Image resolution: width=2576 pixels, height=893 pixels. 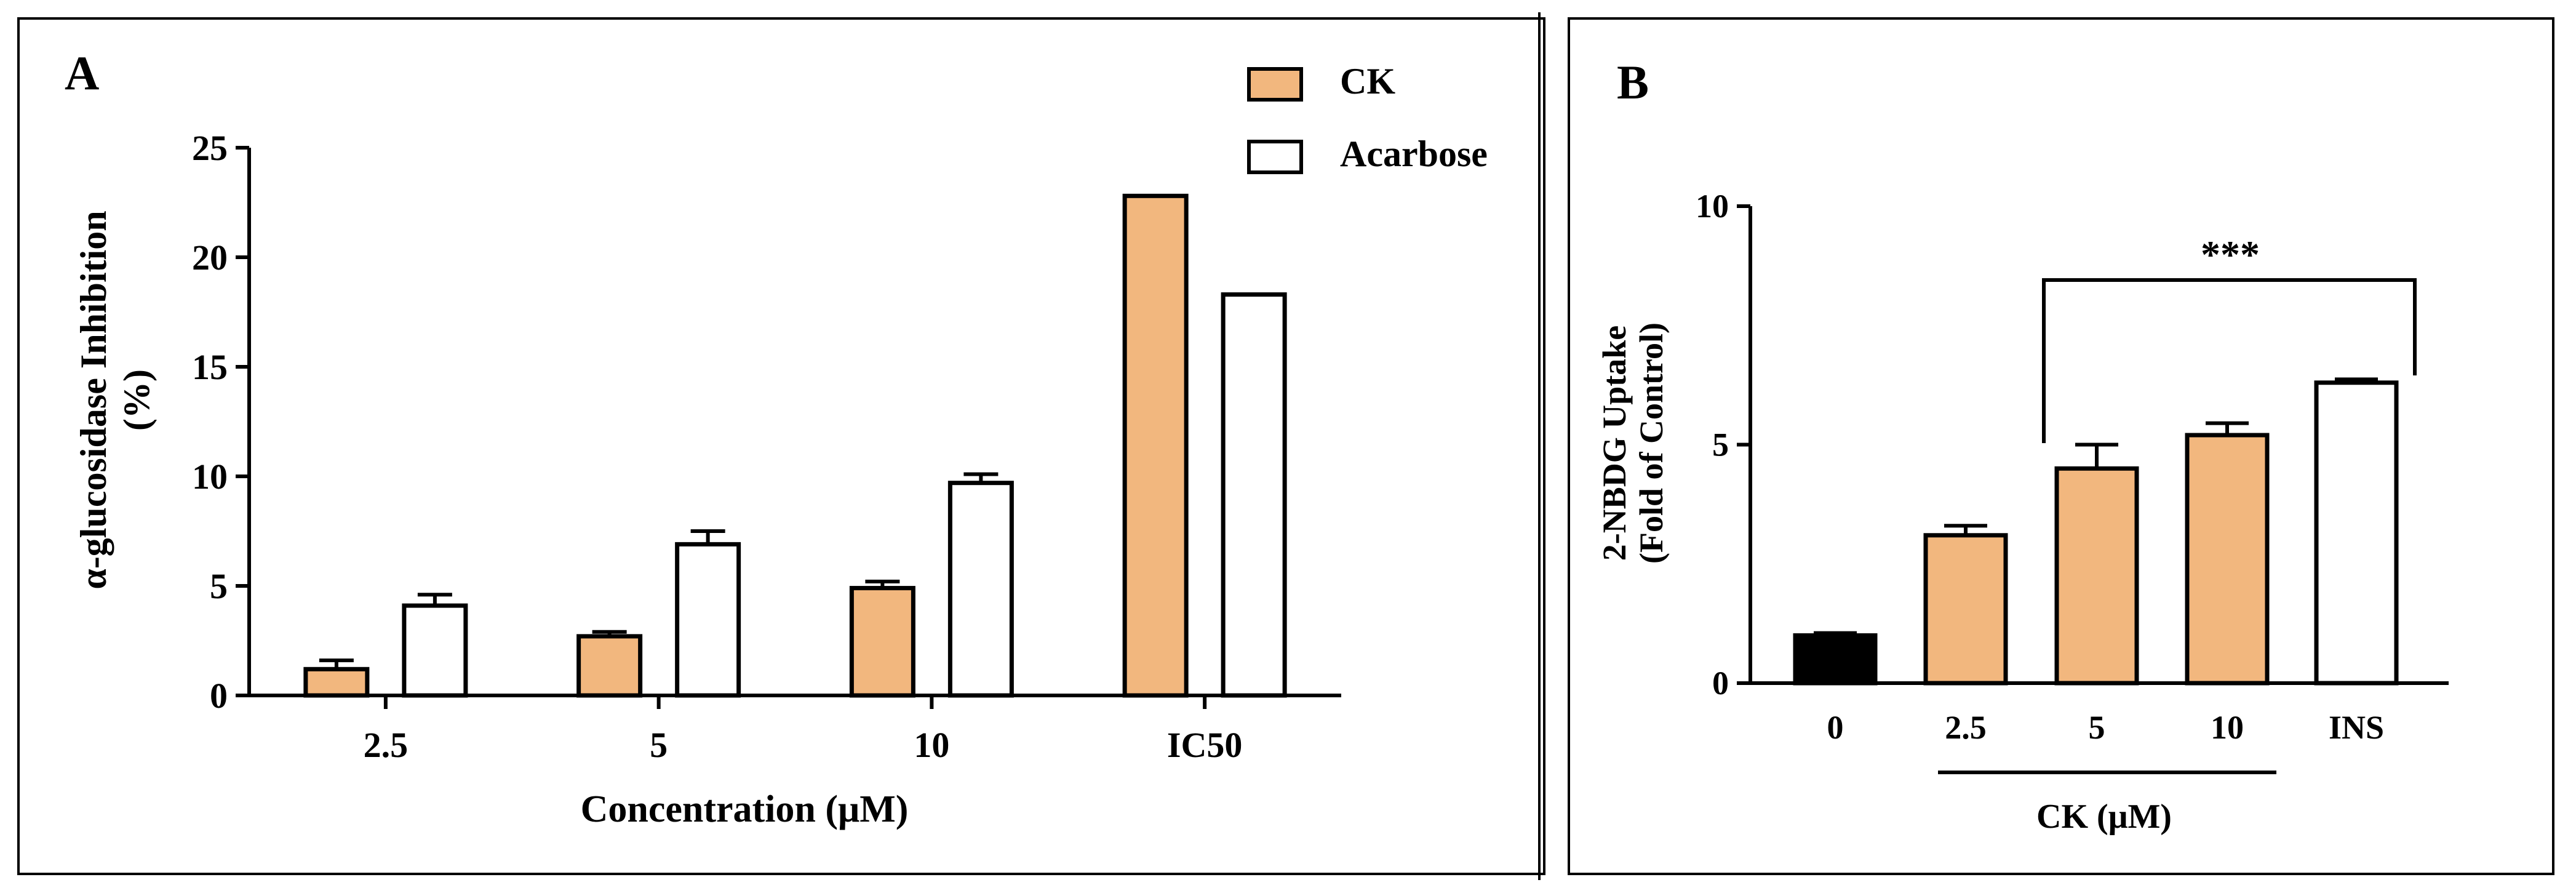 What do you see at coordinates (210, 367) in the screenshot?
I see `panel-a-y-tick-label: 15` at bounding box center [210, 367].